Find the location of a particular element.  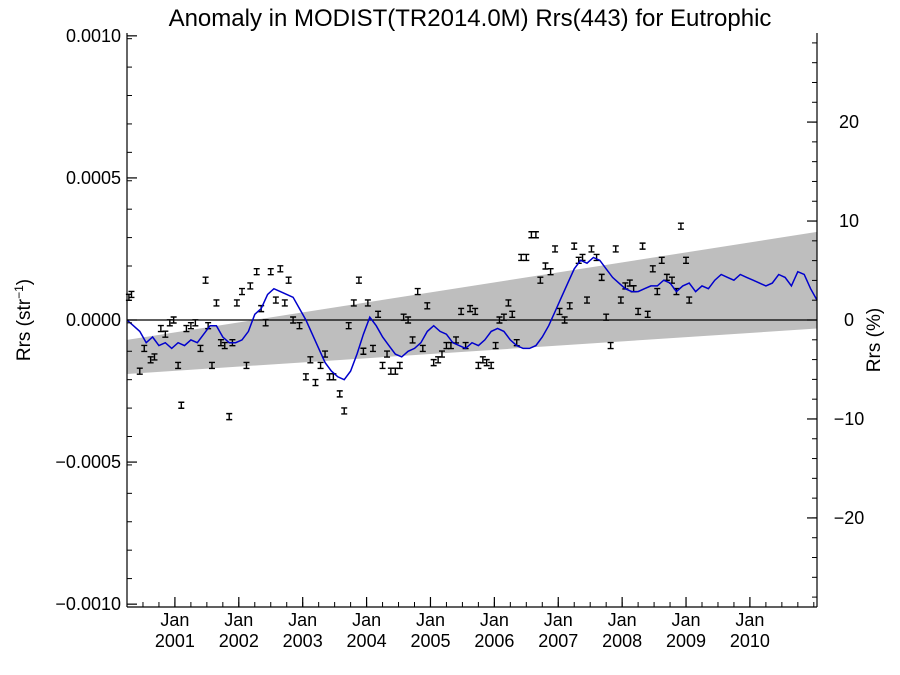

left-tick-label-0: 0.0010 is located at coordinates (93, 36).